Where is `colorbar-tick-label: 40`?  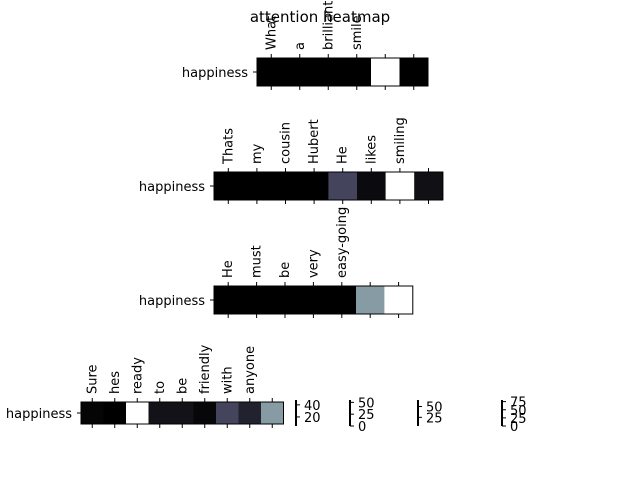 colorbar-tick-label: 40 is located at coordinates (312, 406).